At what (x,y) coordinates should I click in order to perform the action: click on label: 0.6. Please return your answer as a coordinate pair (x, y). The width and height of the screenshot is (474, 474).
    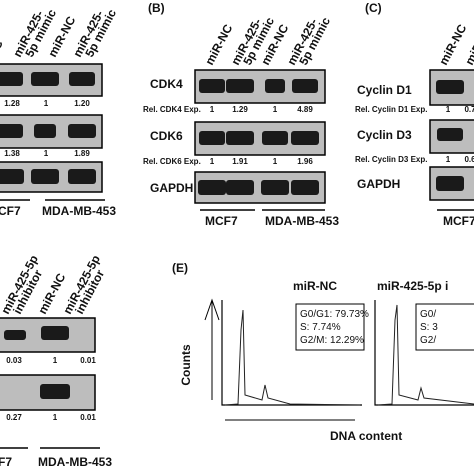
    Looking at the image, I should click on (469, 159).